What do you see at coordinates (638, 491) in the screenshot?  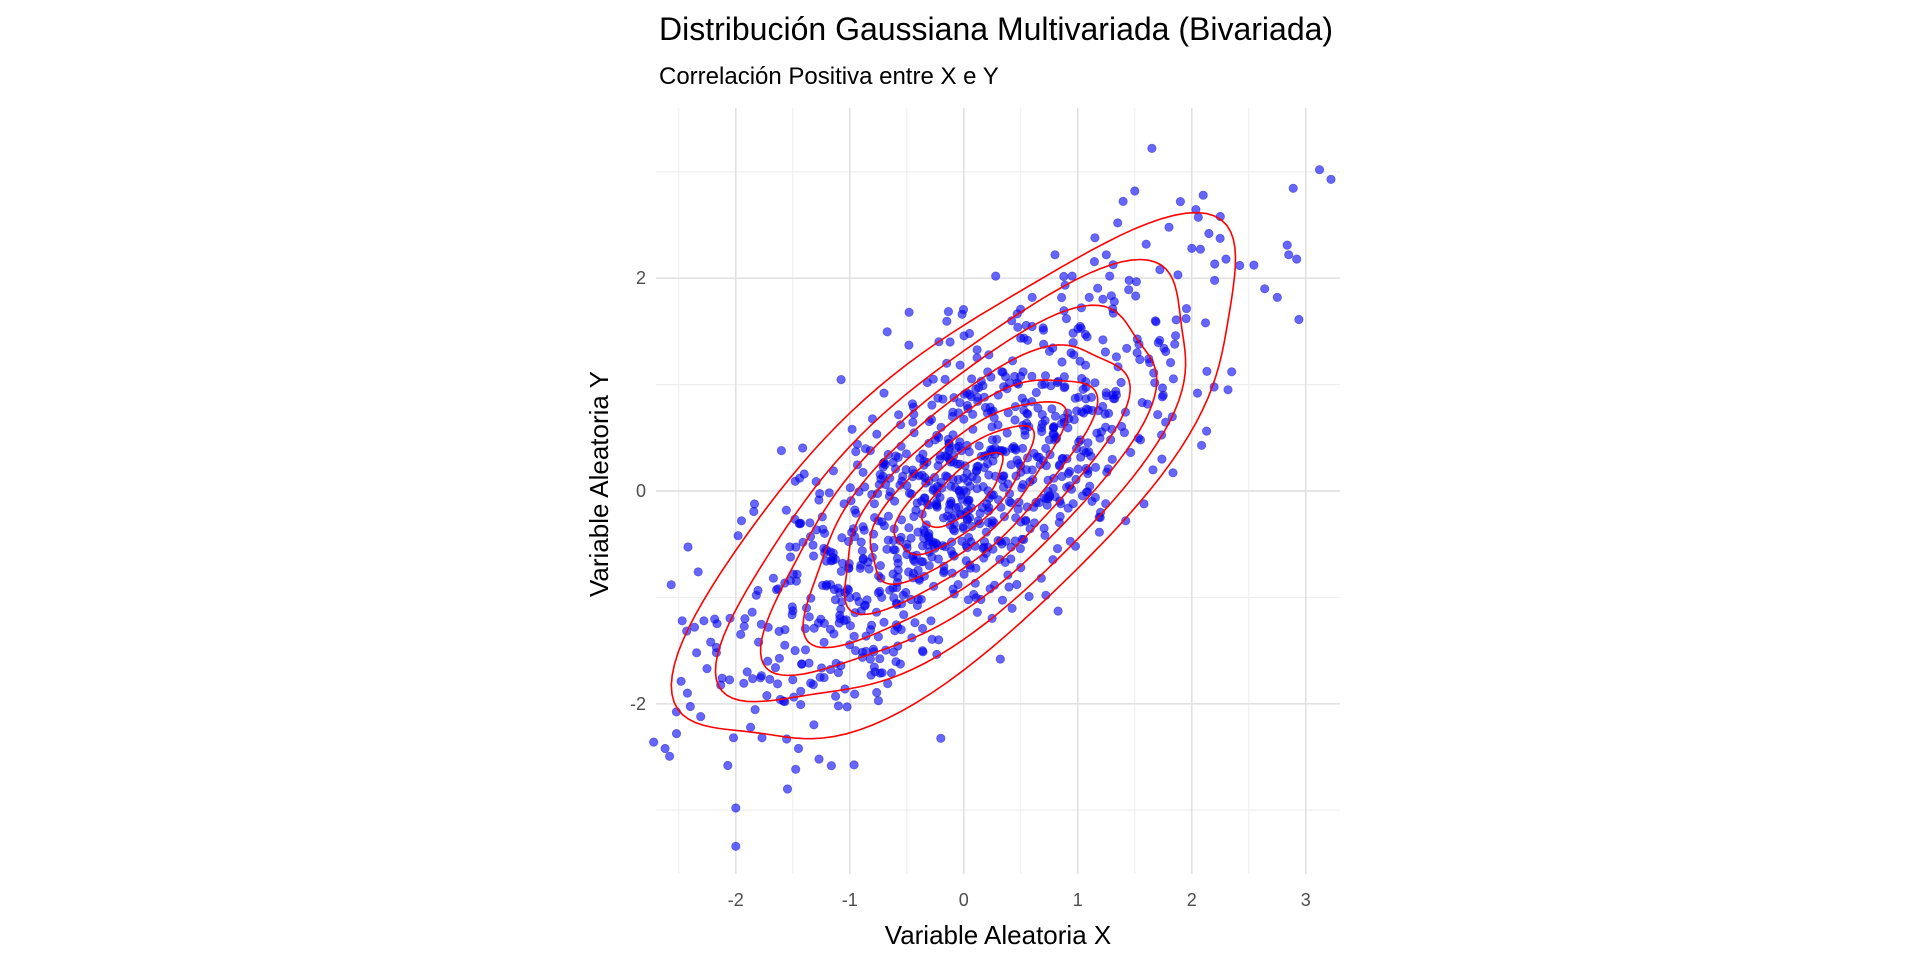 I see `y-axis-ticks: -2 0 2` at bounding box center [638, 491].